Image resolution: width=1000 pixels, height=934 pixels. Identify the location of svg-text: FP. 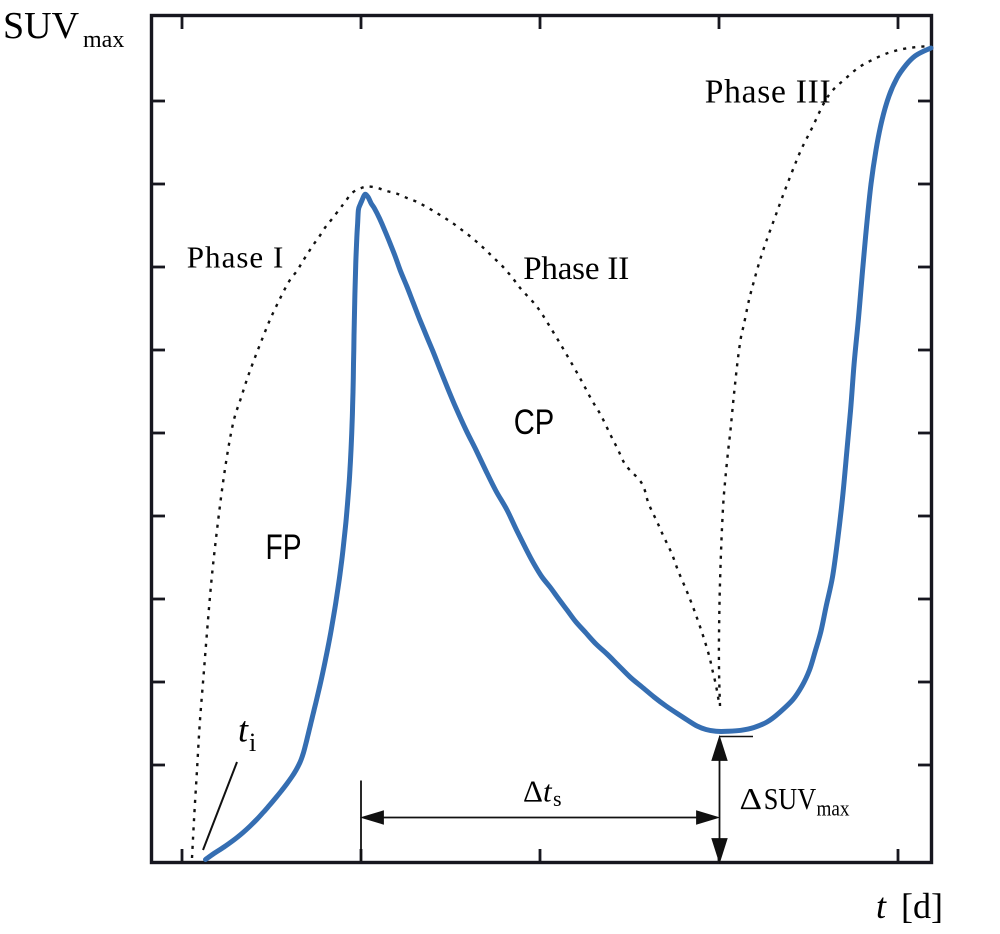
(284, 547).